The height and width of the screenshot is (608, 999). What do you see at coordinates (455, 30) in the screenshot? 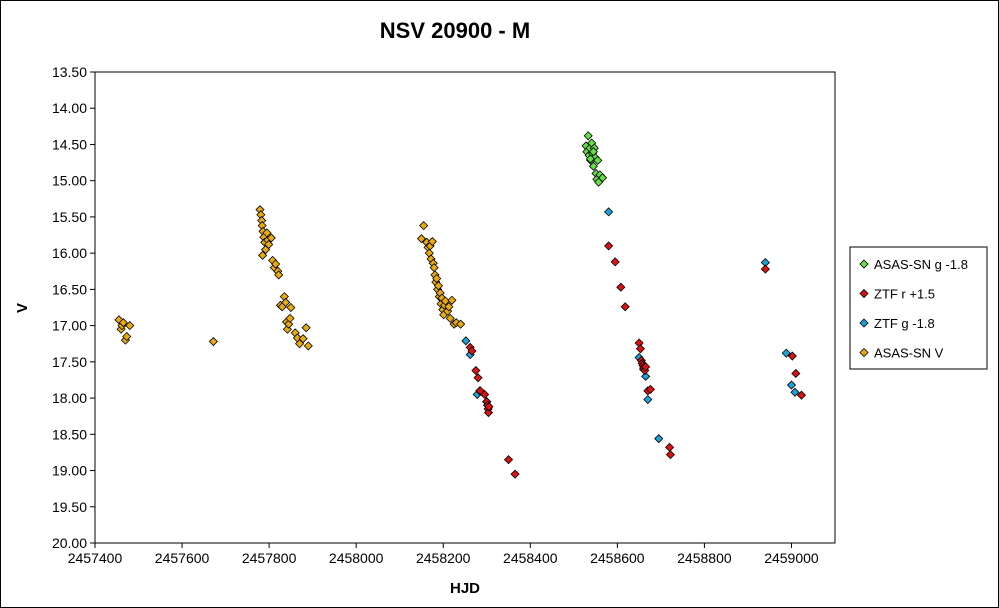
I see `chart-title: NSV 20900 - M` at bounding box center [455, 30].